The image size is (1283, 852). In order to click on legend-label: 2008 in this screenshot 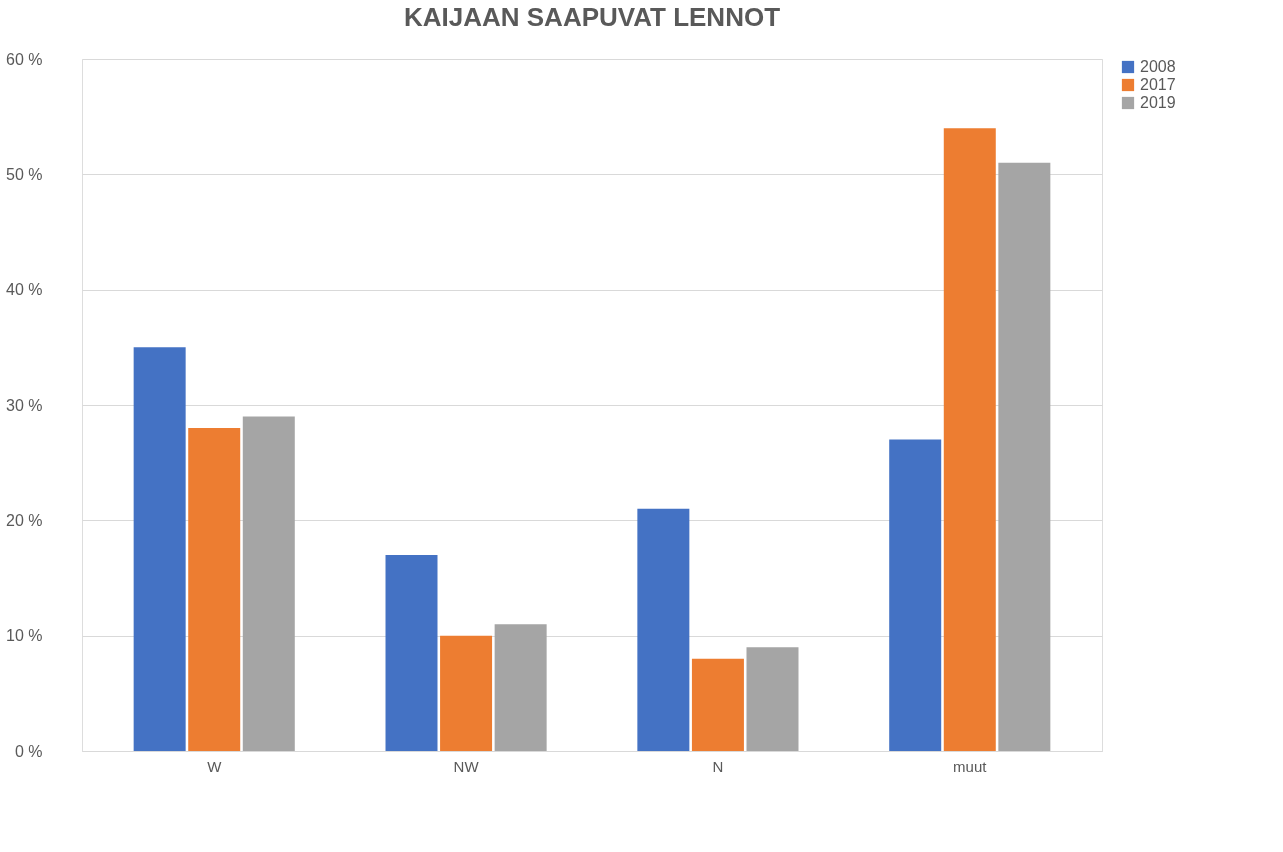, I will do `click(1158, 66)`.